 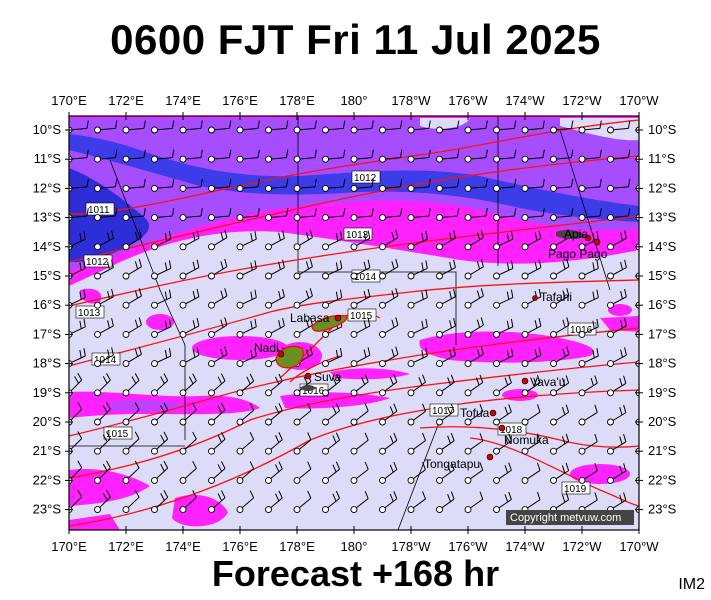 What do you see at coordinates (475, 413) in the screenshot?
I see `place-label-tofua: Tofua` at bounding box center [475, 413].